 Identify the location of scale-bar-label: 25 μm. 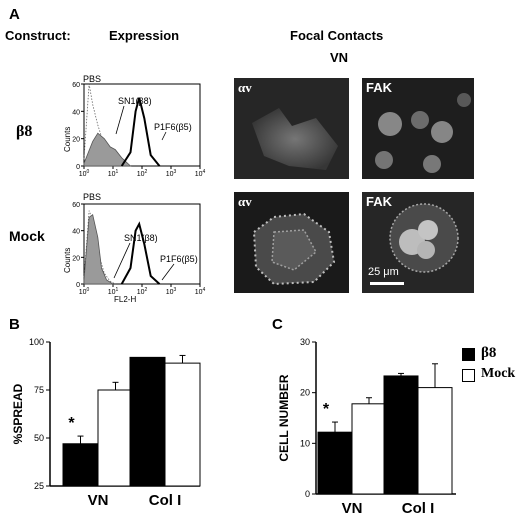
(383, 272).